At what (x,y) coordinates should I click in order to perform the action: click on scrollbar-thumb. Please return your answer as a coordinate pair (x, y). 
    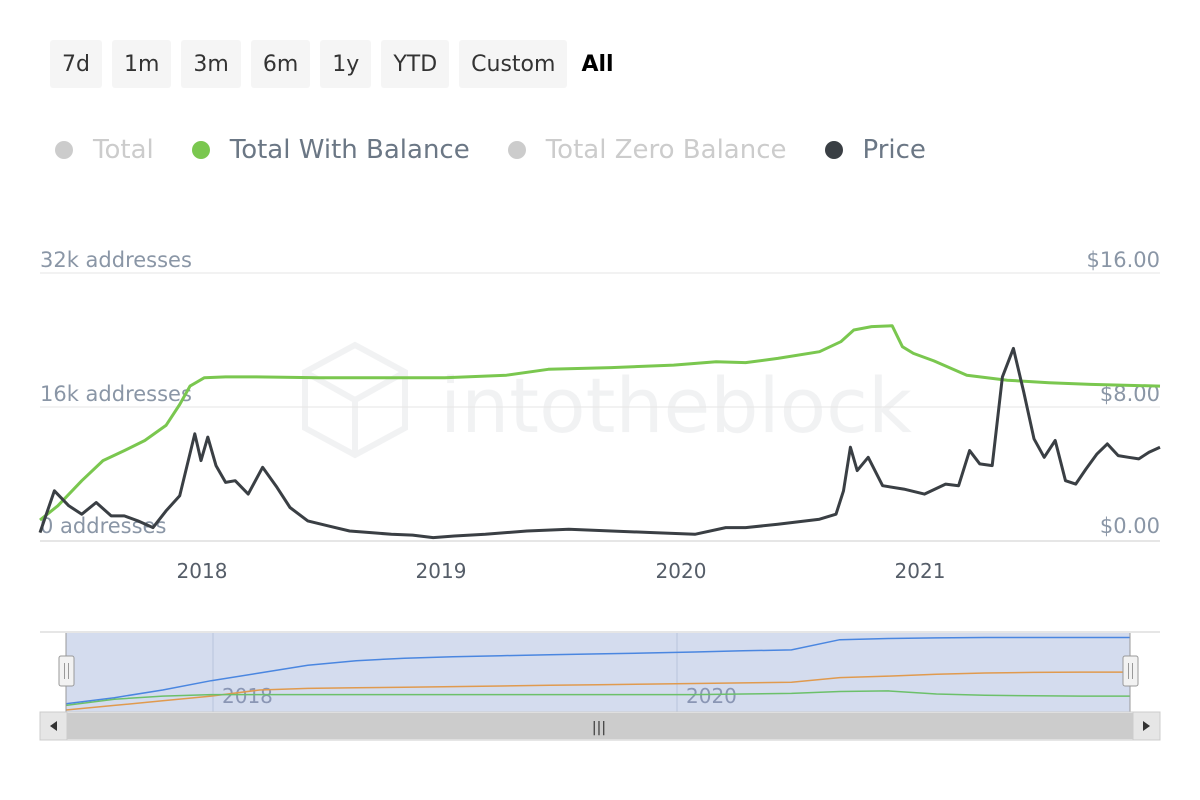
    Looking at the image, I should click on (600, 726).